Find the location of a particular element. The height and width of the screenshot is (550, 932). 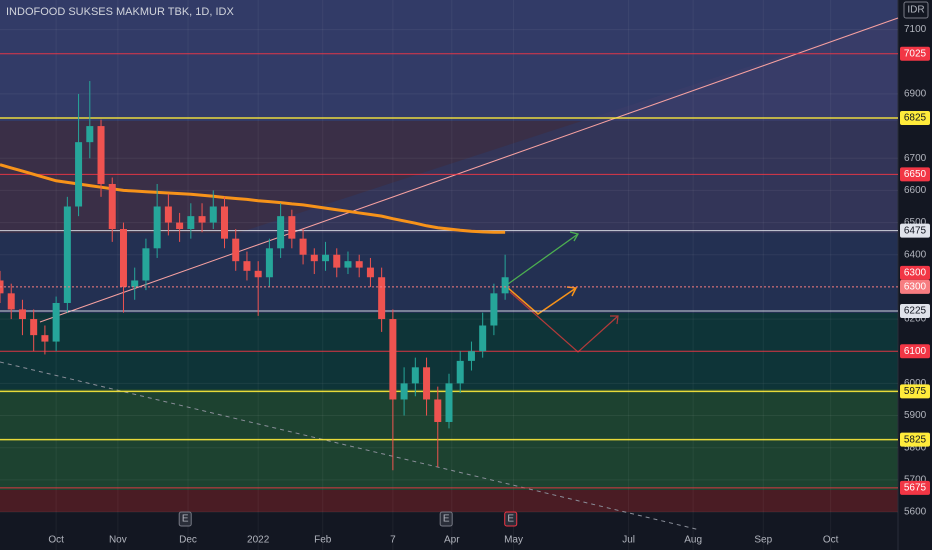

x-tick-label: Jul is located at coordinates (628, 540).